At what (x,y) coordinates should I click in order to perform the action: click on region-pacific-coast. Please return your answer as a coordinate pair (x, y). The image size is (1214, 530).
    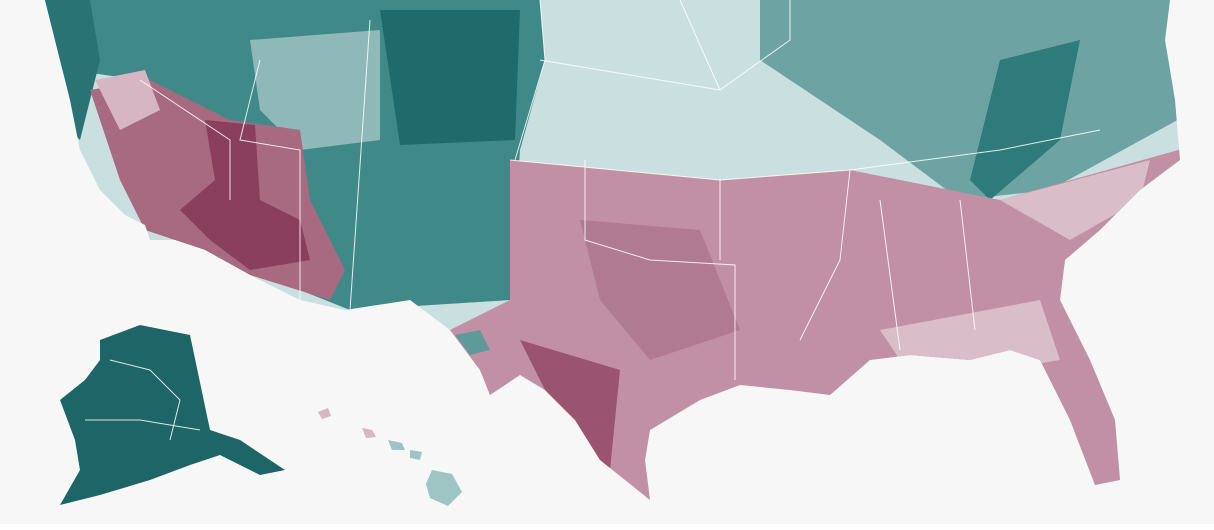
    Looking at the image, I should click on (72, 70).